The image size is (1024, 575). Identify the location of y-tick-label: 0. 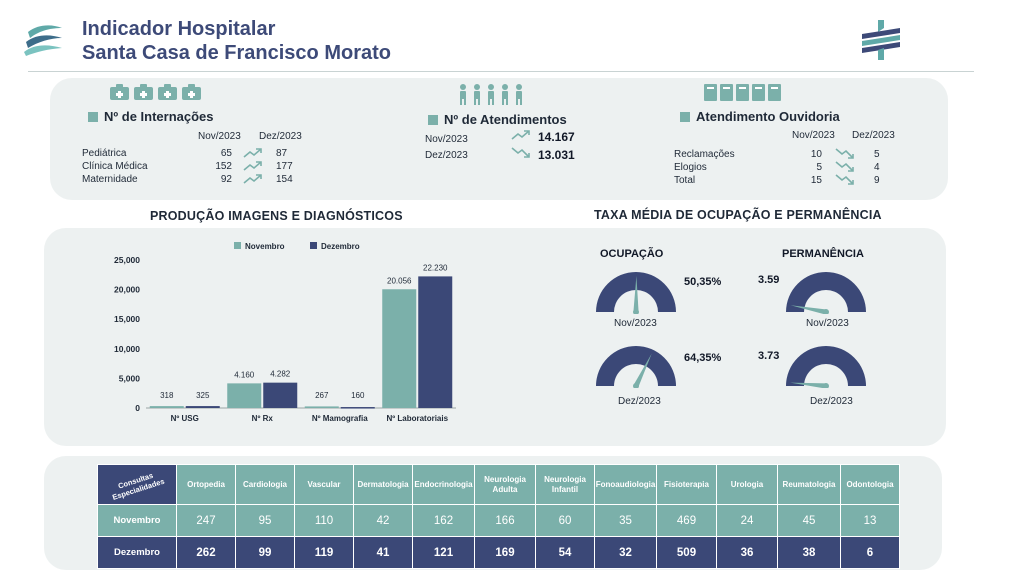
(137, 408).